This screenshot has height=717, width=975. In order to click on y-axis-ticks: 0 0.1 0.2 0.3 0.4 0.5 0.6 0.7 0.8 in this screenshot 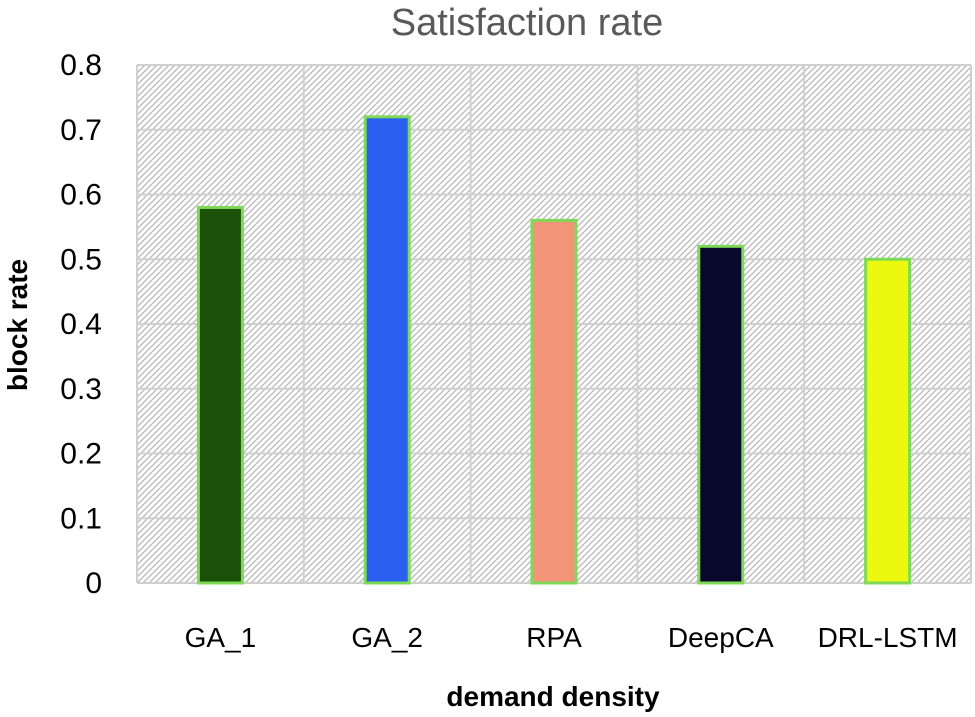, I will do `click(81, 324)`.